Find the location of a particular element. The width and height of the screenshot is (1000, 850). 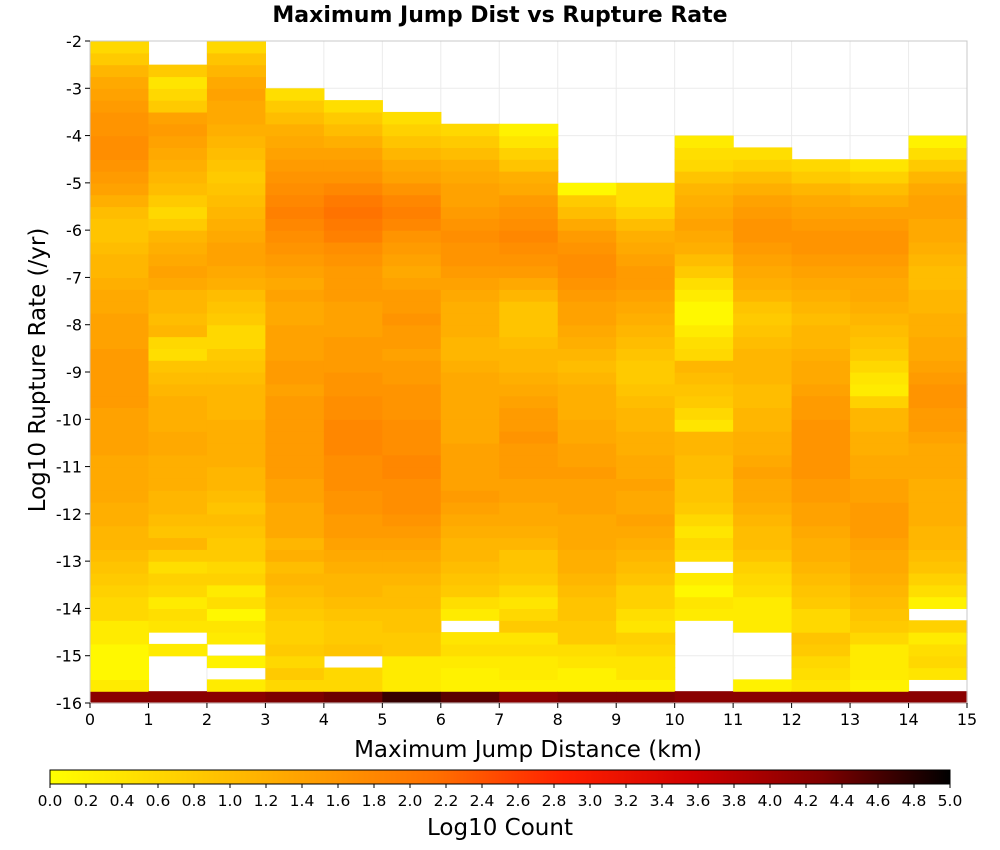

y-axis-label: Log10 Rupture Rate (/yr) is located at coordinates (38, 370).